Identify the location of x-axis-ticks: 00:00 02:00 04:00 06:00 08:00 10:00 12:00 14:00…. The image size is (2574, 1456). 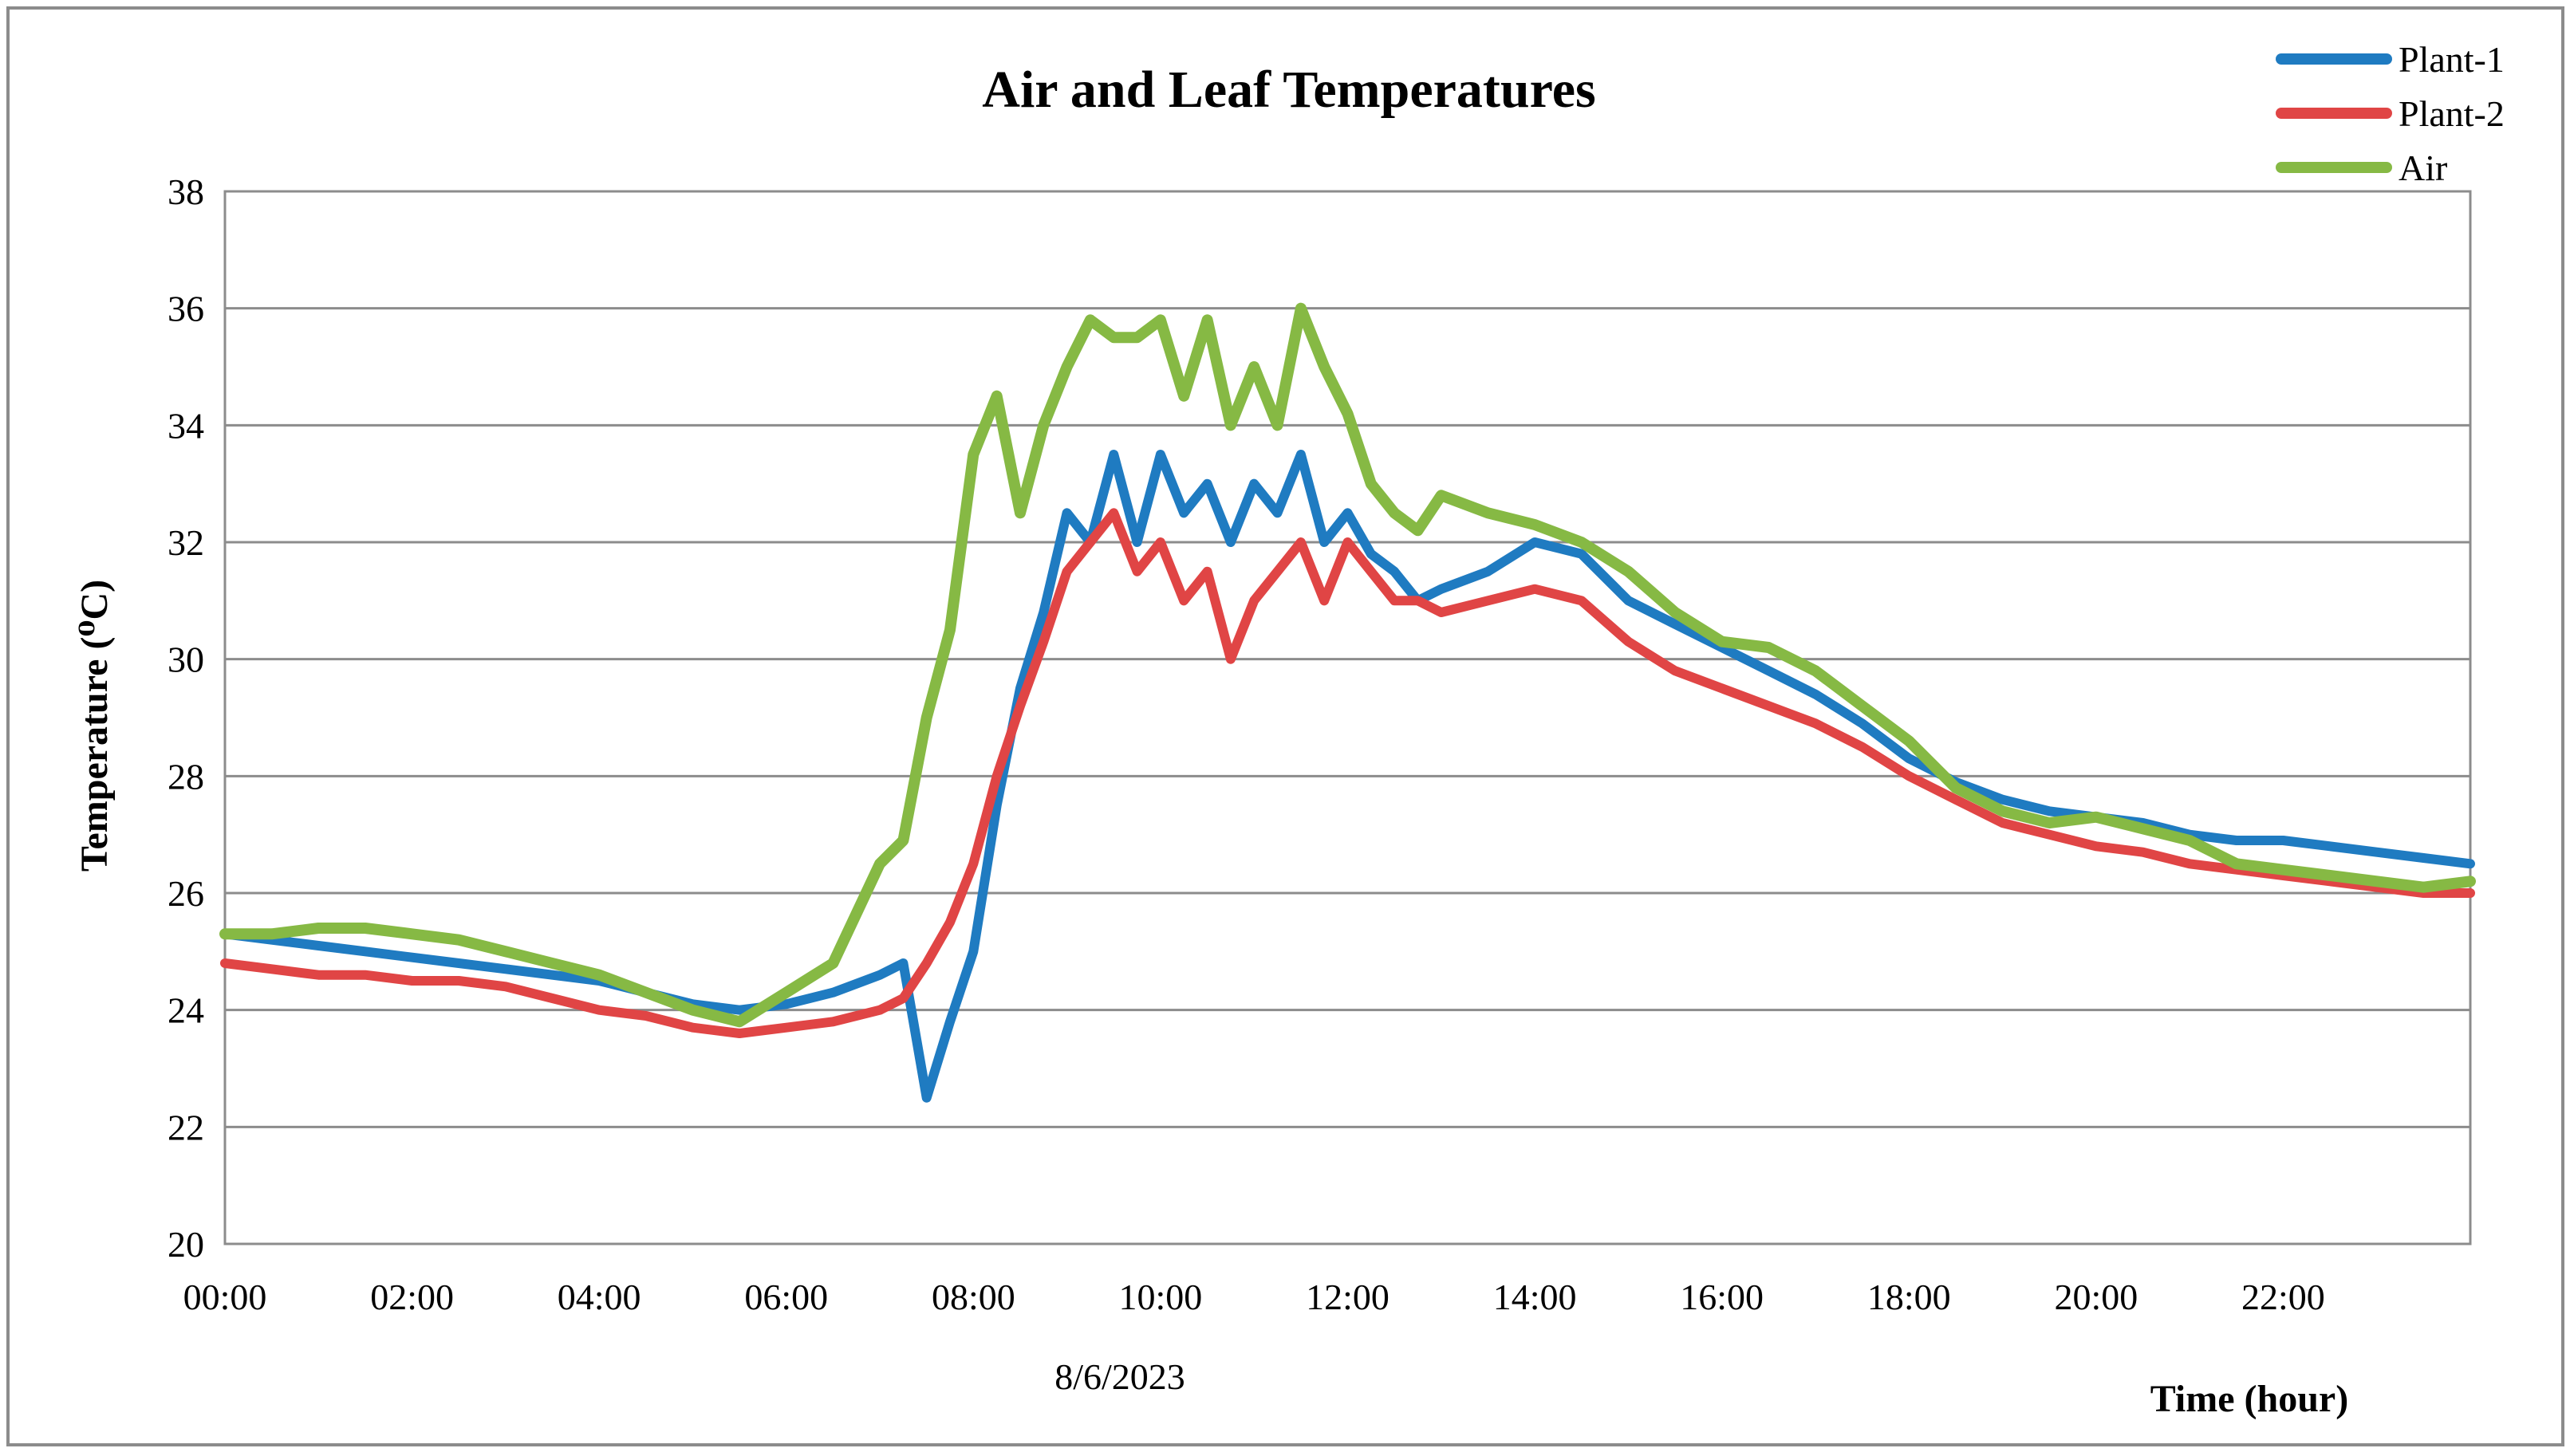
(1254, 1297).